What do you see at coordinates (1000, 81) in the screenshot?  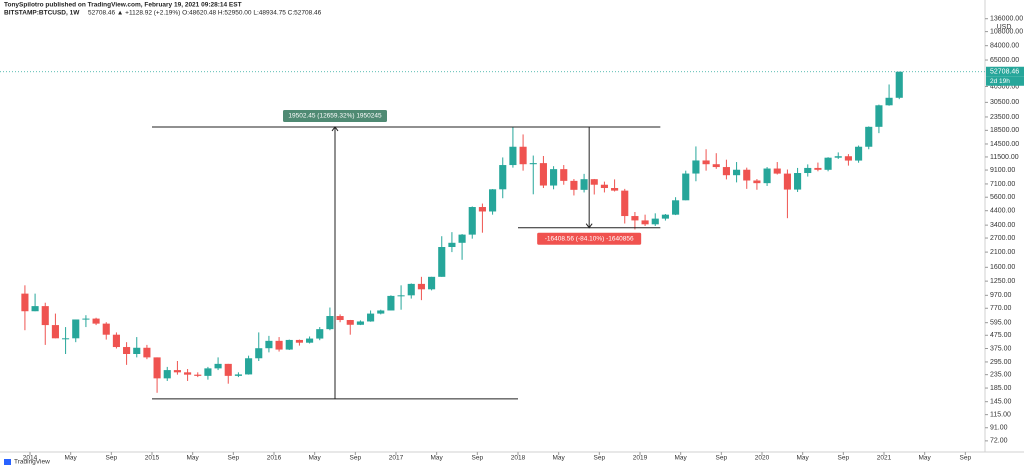 I see `countdown: 2d 19h` at bounding box center [1000, 81].